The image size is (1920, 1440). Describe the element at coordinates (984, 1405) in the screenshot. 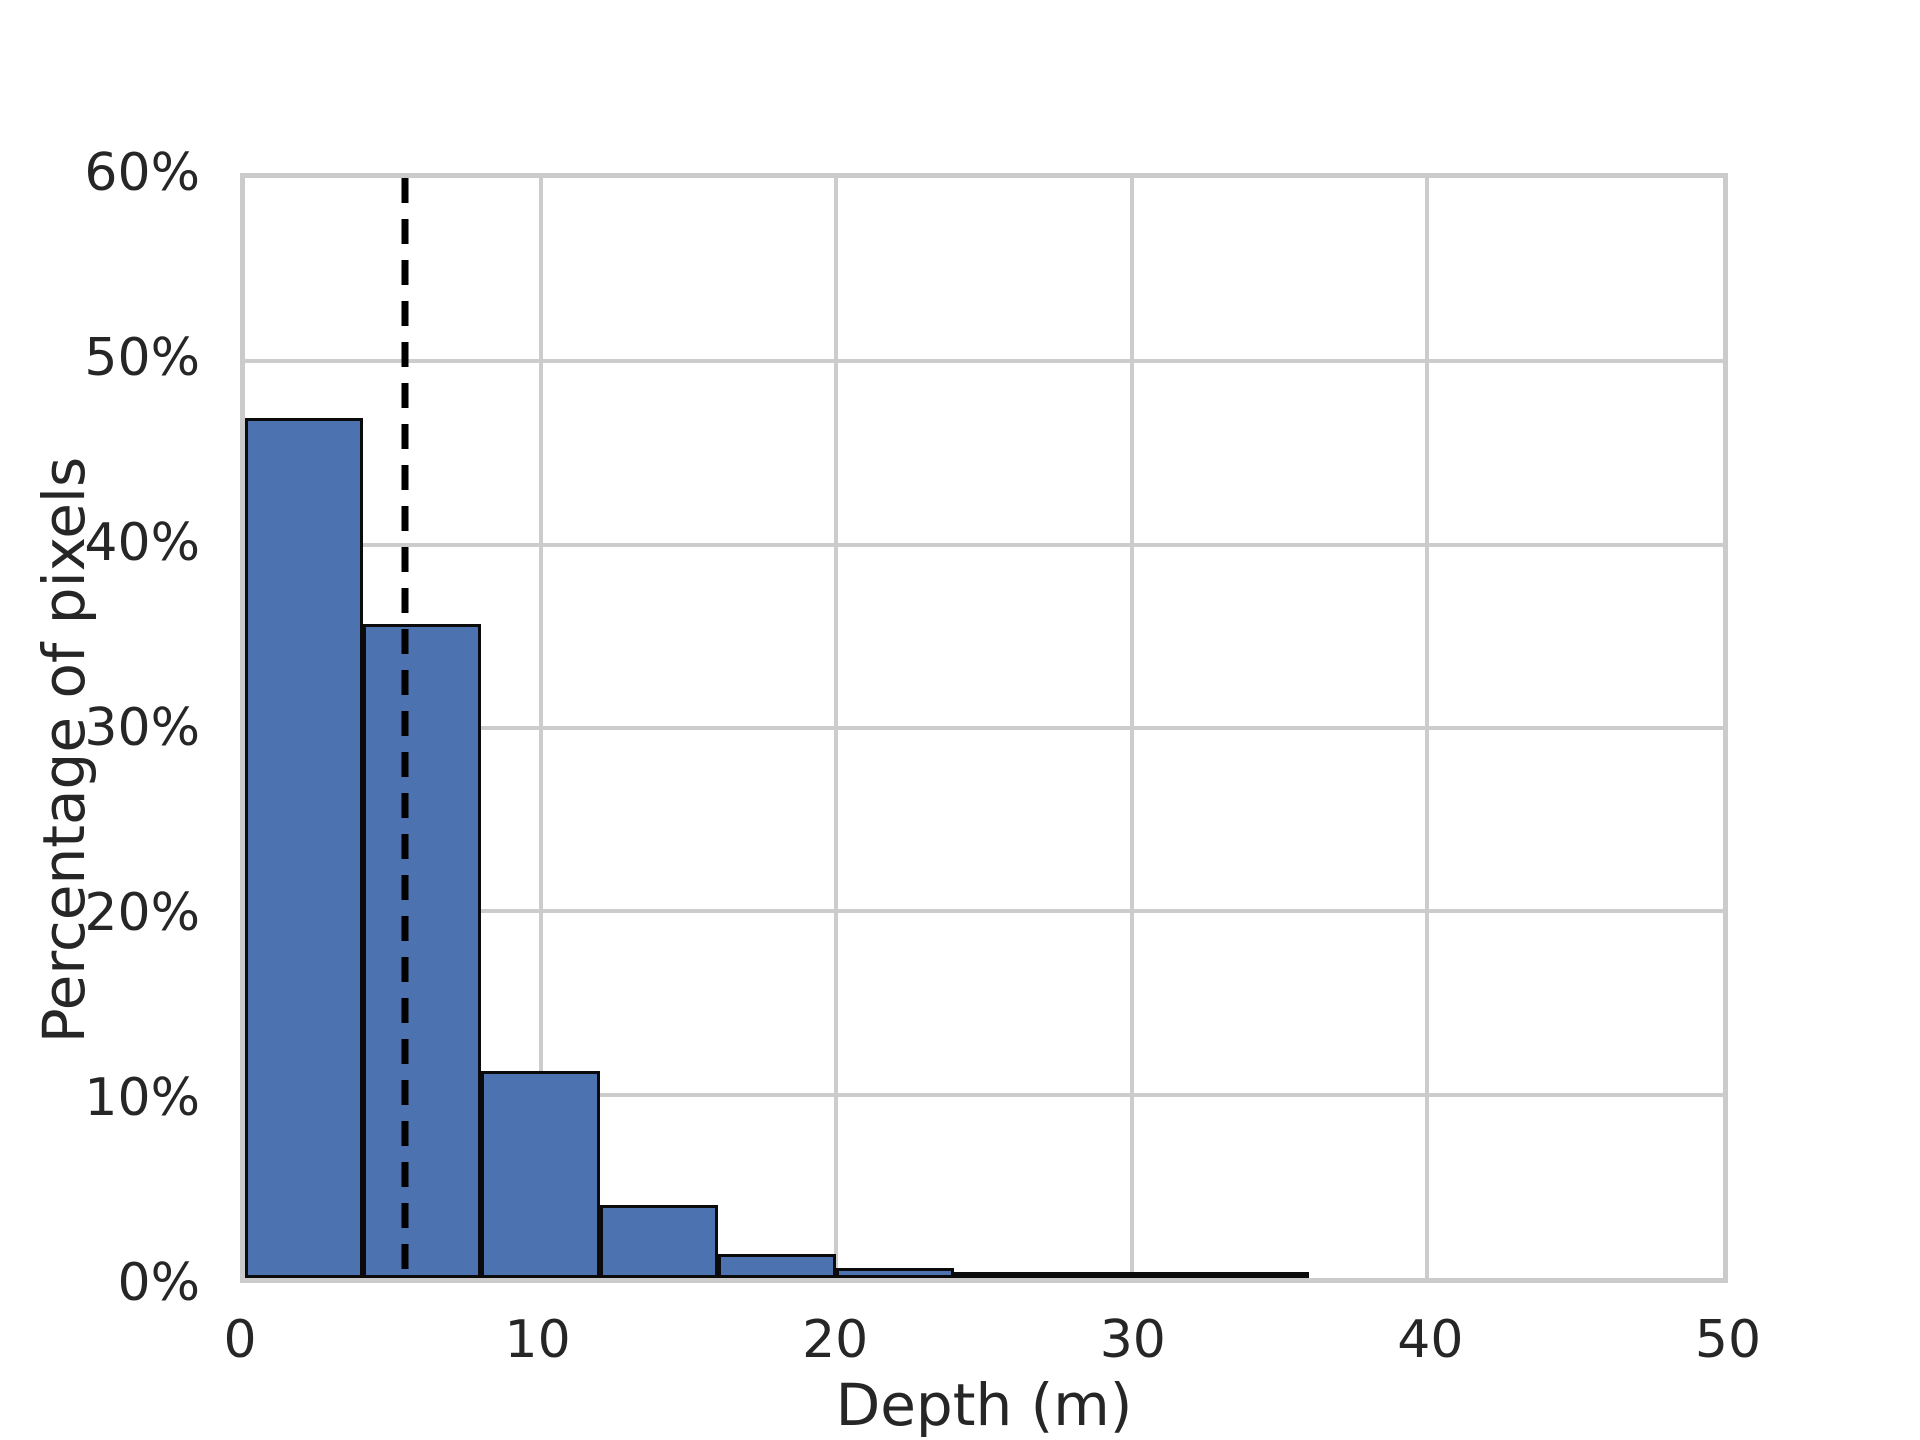

I see `x-axis-label: Depth (m)` at that location.